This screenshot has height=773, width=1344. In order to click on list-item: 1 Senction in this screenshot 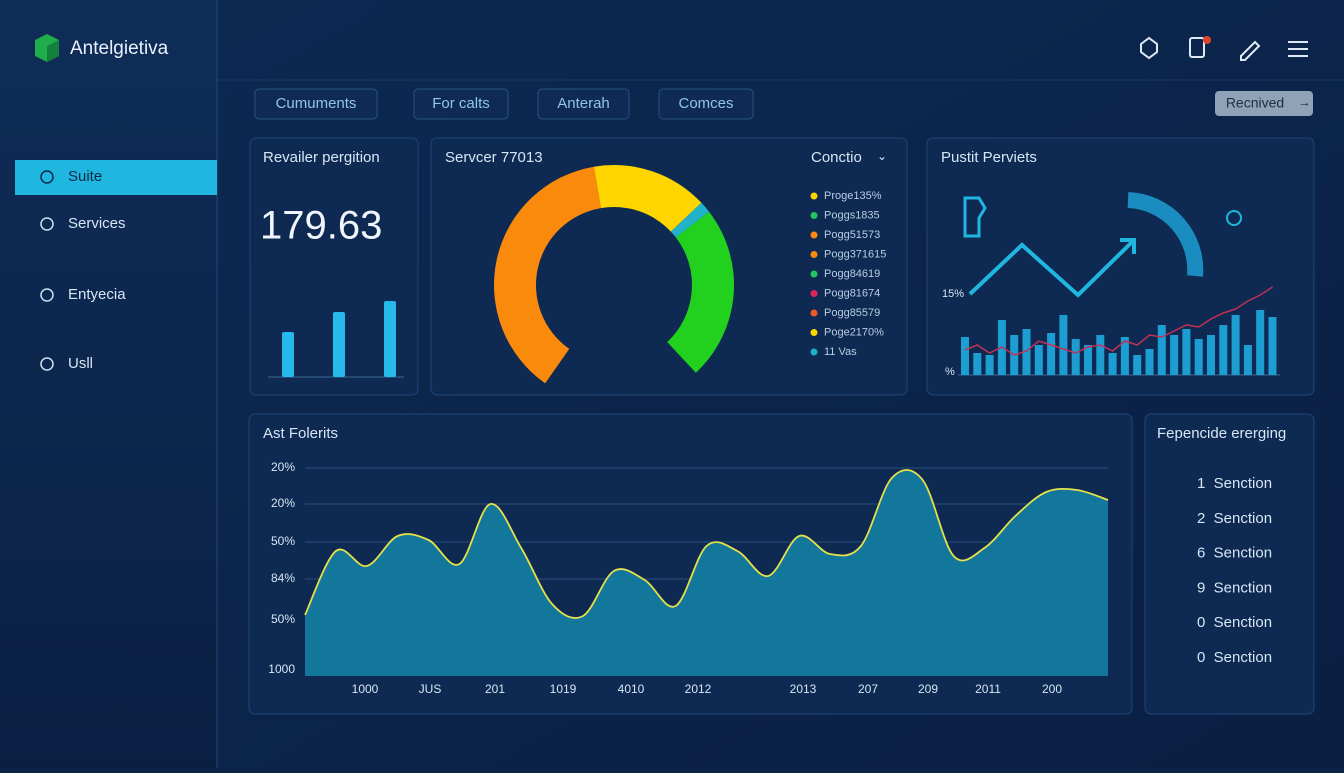, I will do `click(1234, 483)`.